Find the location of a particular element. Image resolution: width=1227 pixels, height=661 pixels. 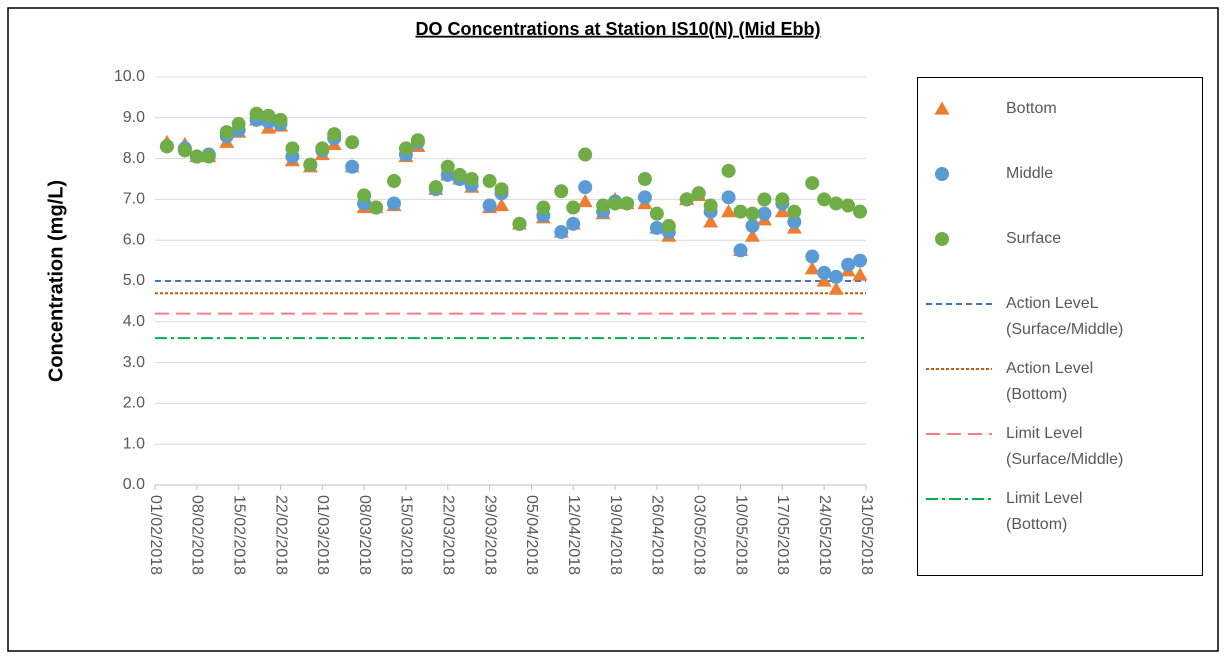

legend-label: Middle is located at coordinates (1030, 173).